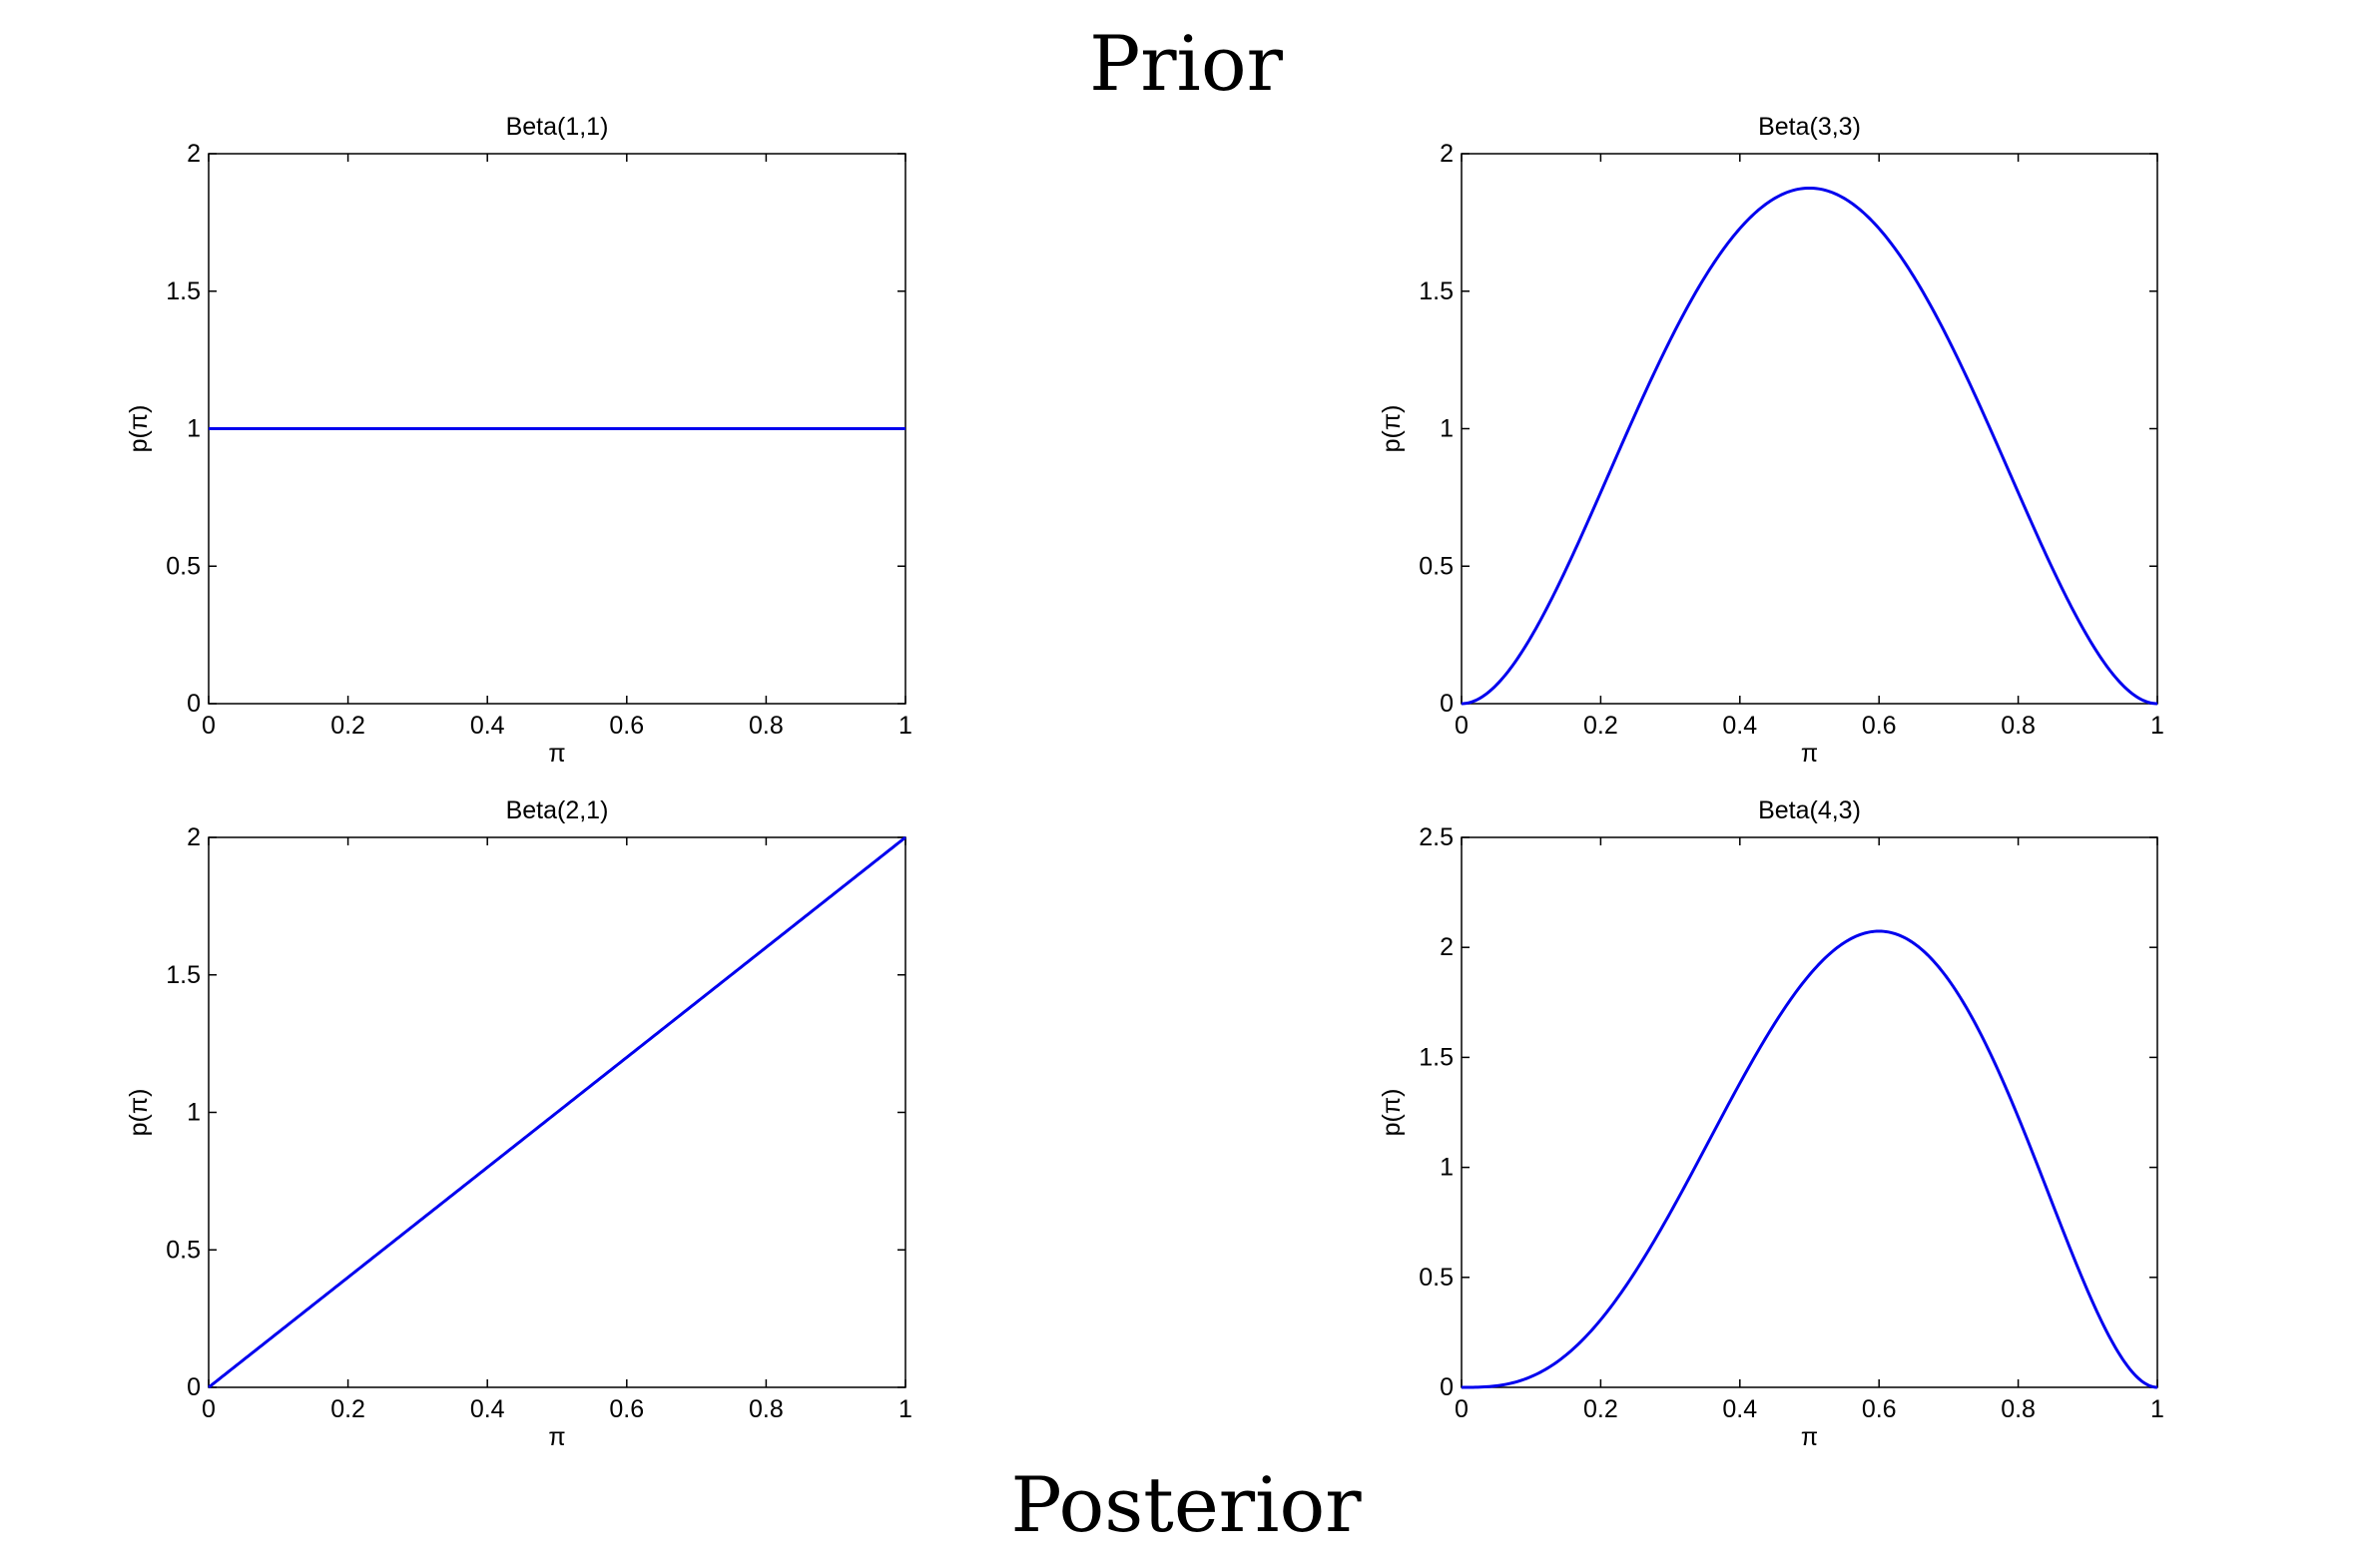 The width and height of the screenshot is (2372, 1568). What do you see at coordinates (1809, 127) in the screenshot?
I see `chart-title: Beta(3,3)` at bounding box center [1809, 127].